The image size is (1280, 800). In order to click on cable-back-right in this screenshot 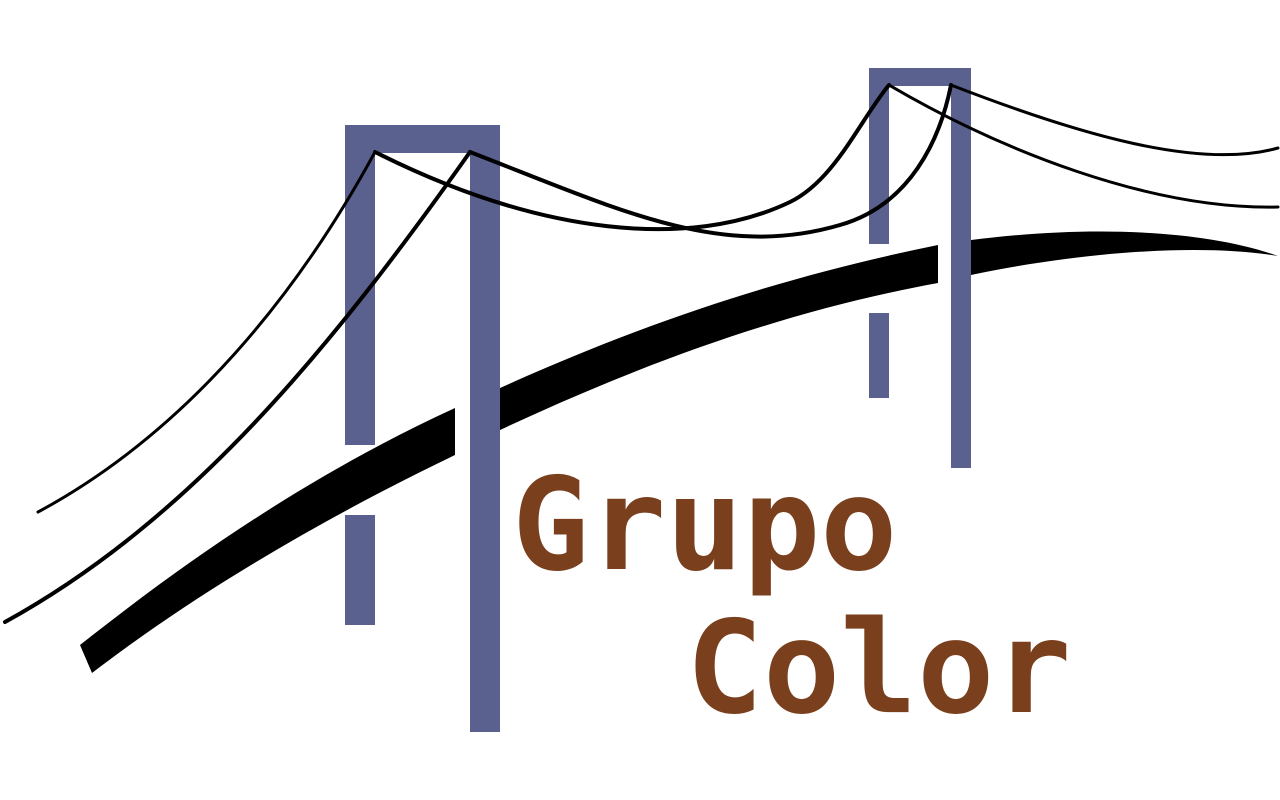, I will do `click(1083, 146)`.